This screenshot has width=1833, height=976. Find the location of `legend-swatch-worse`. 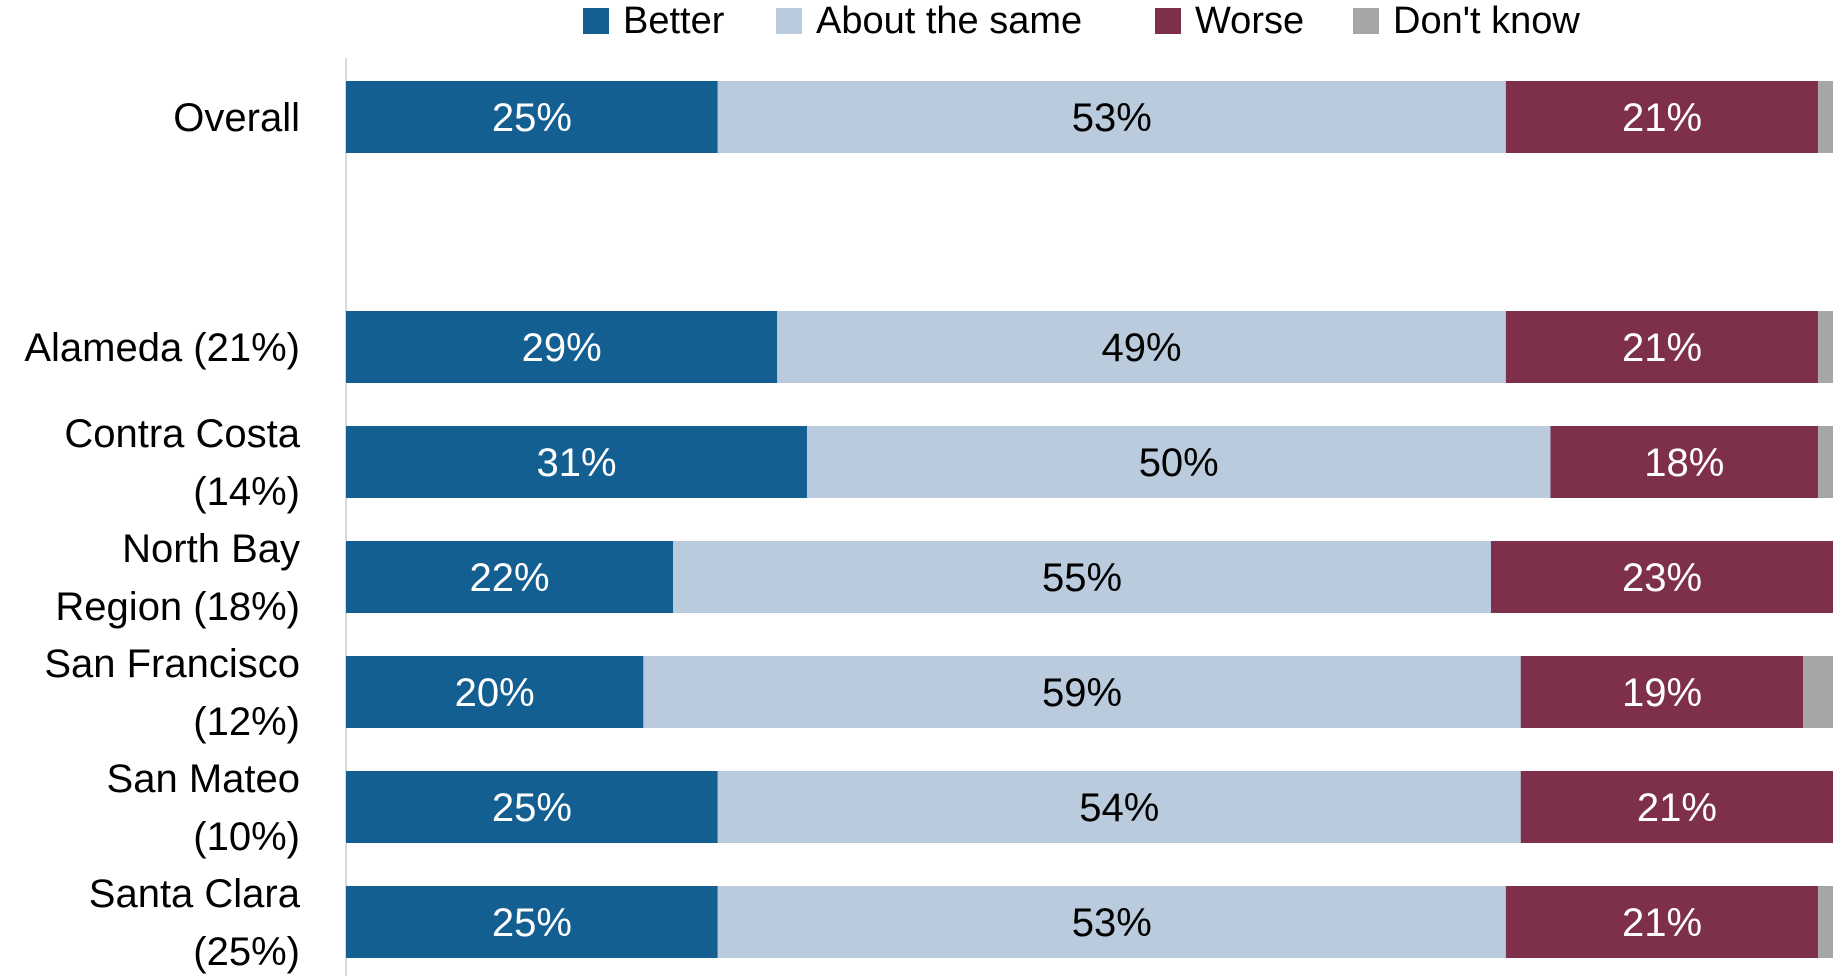

legend-swatch-worse is located at coordinates (1168, 21).